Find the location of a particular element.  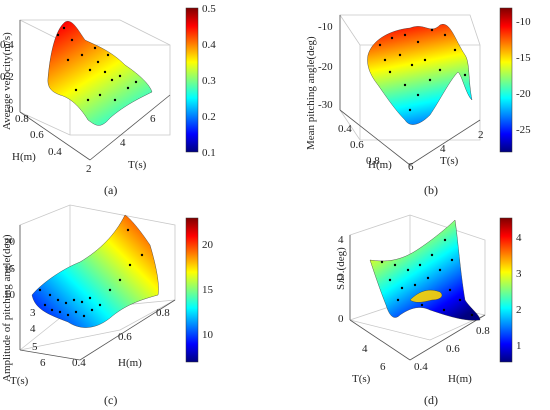

panel-a-cbar-tick-3: 0.2 is located at coordinates (209, 117).